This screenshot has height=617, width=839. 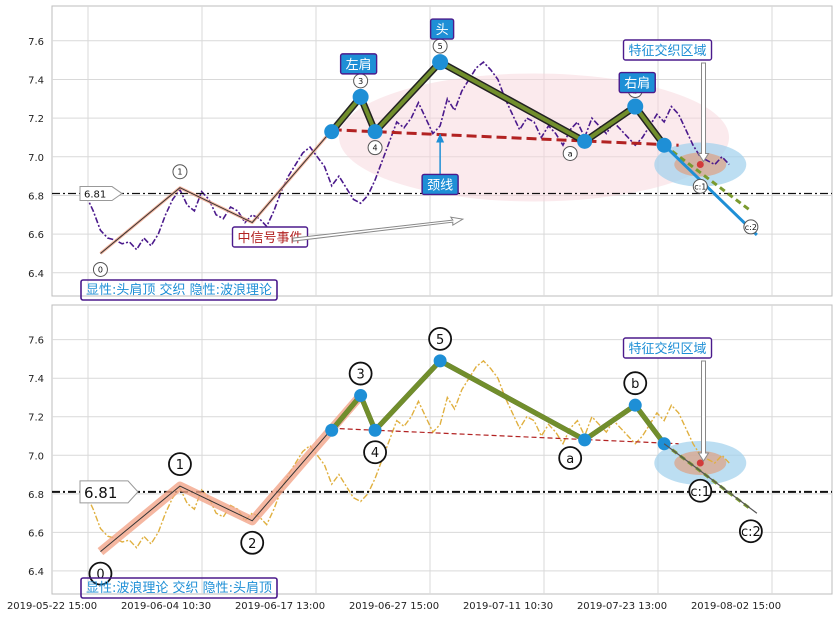 What do you see at coordinates (166, 606) in the screenshot?
I see `x-tick-label: 2019-06-04 10:30` at bounding box center [166, 606].